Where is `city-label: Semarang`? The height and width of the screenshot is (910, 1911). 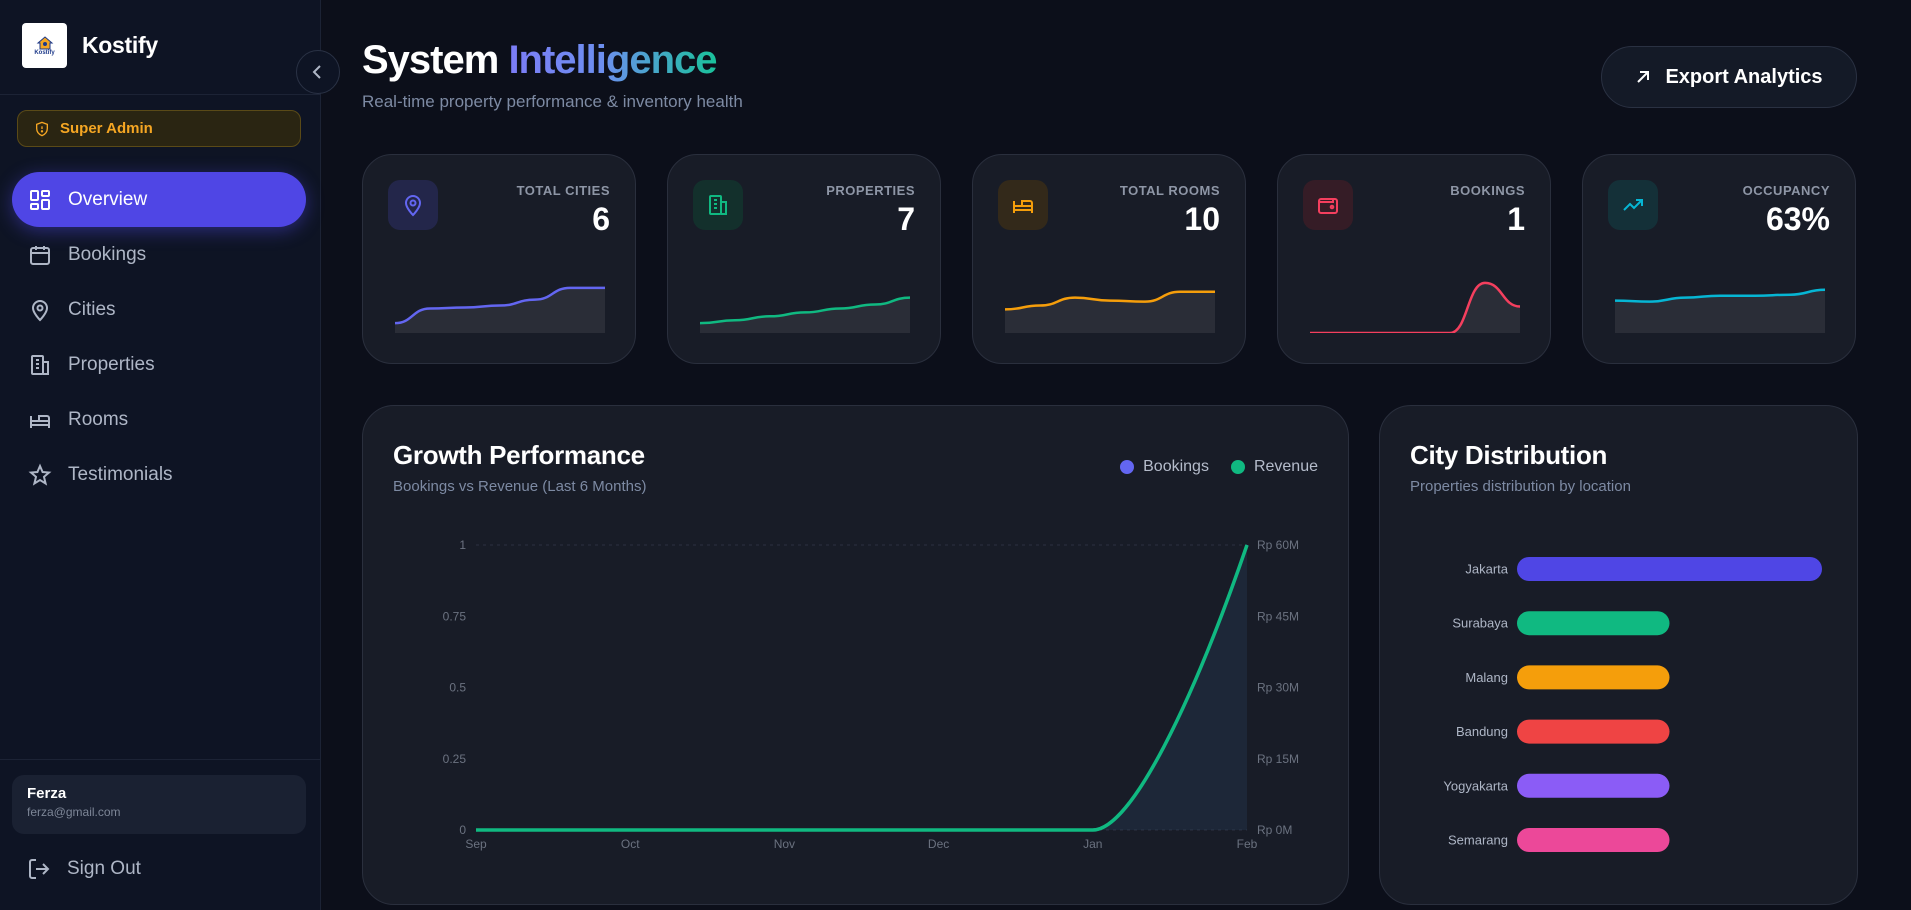
city-label: Semarang is located at coordinates (1478, 840).